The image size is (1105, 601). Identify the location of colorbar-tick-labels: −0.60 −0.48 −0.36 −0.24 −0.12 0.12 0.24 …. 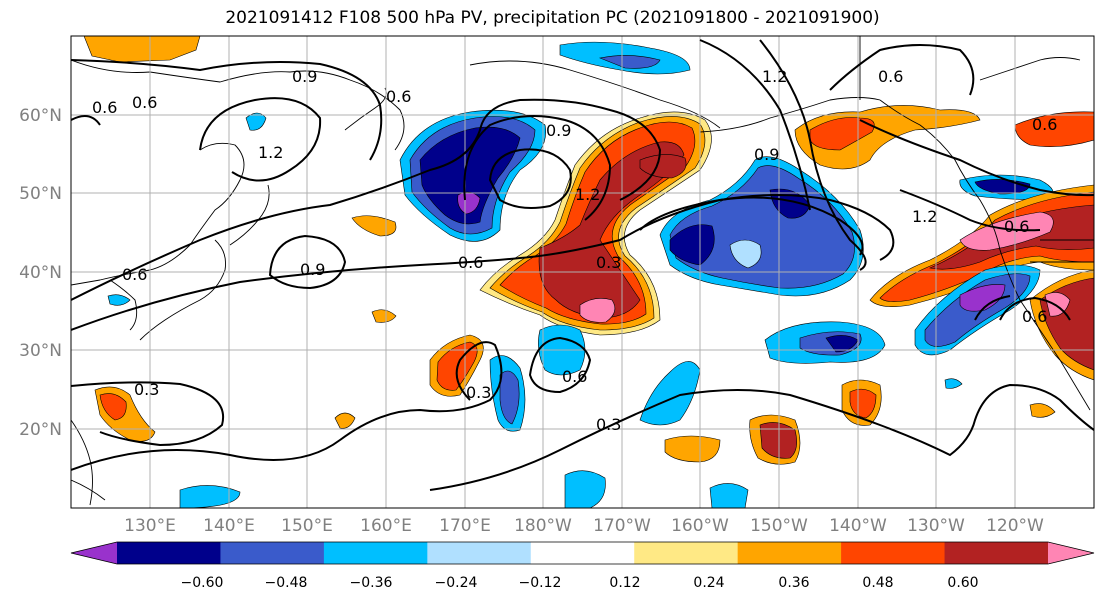
(580, 583).